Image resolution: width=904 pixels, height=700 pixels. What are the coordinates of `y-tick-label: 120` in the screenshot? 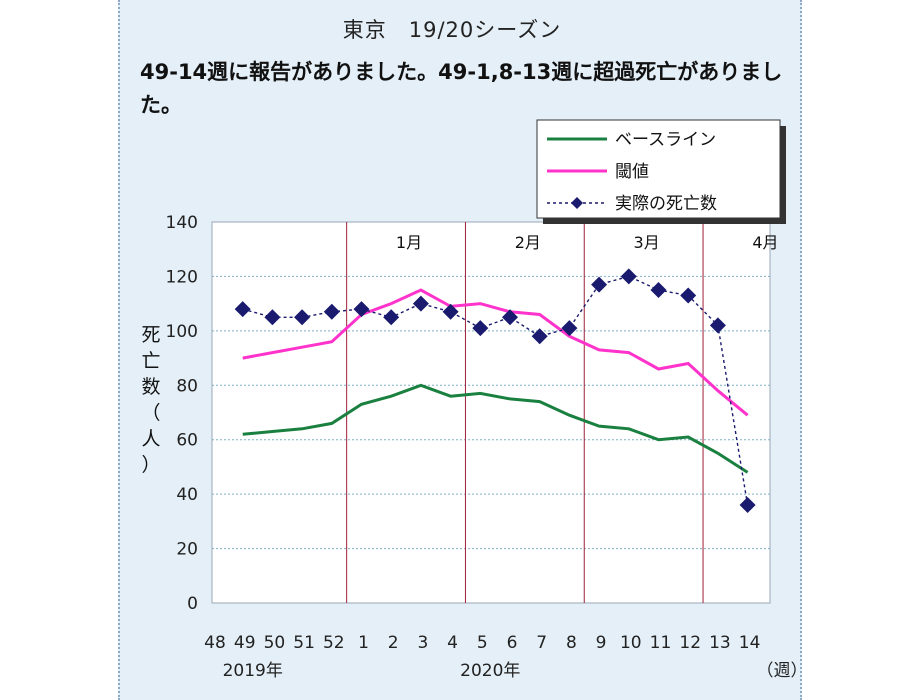 It's located at (182, 277).